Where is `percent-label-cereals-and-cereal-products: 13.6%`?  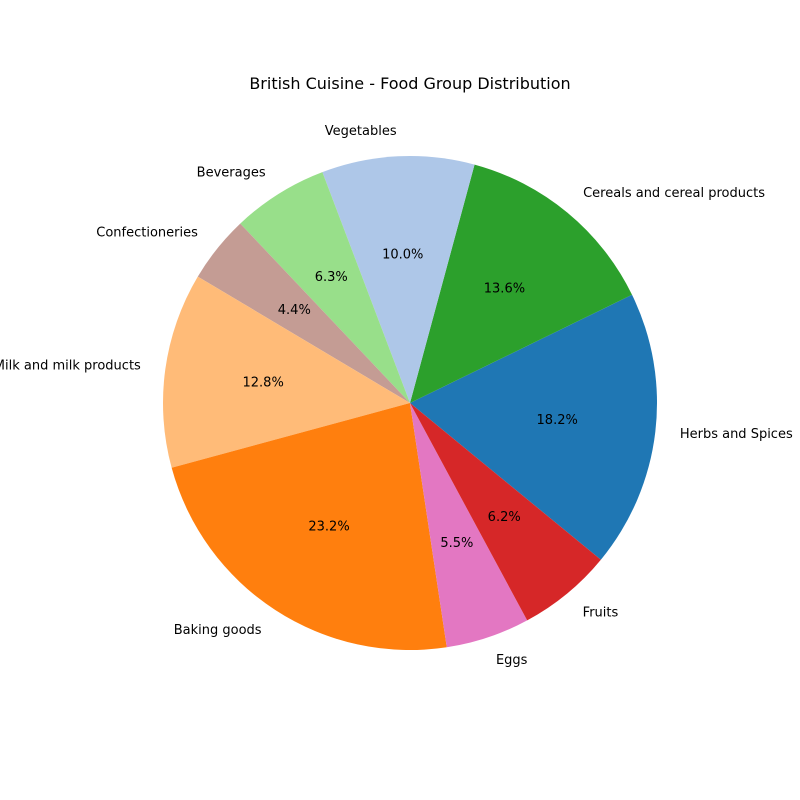
percent-label-cereals-and-cereal-products: 13.6% is located at coordinates (504, 288).